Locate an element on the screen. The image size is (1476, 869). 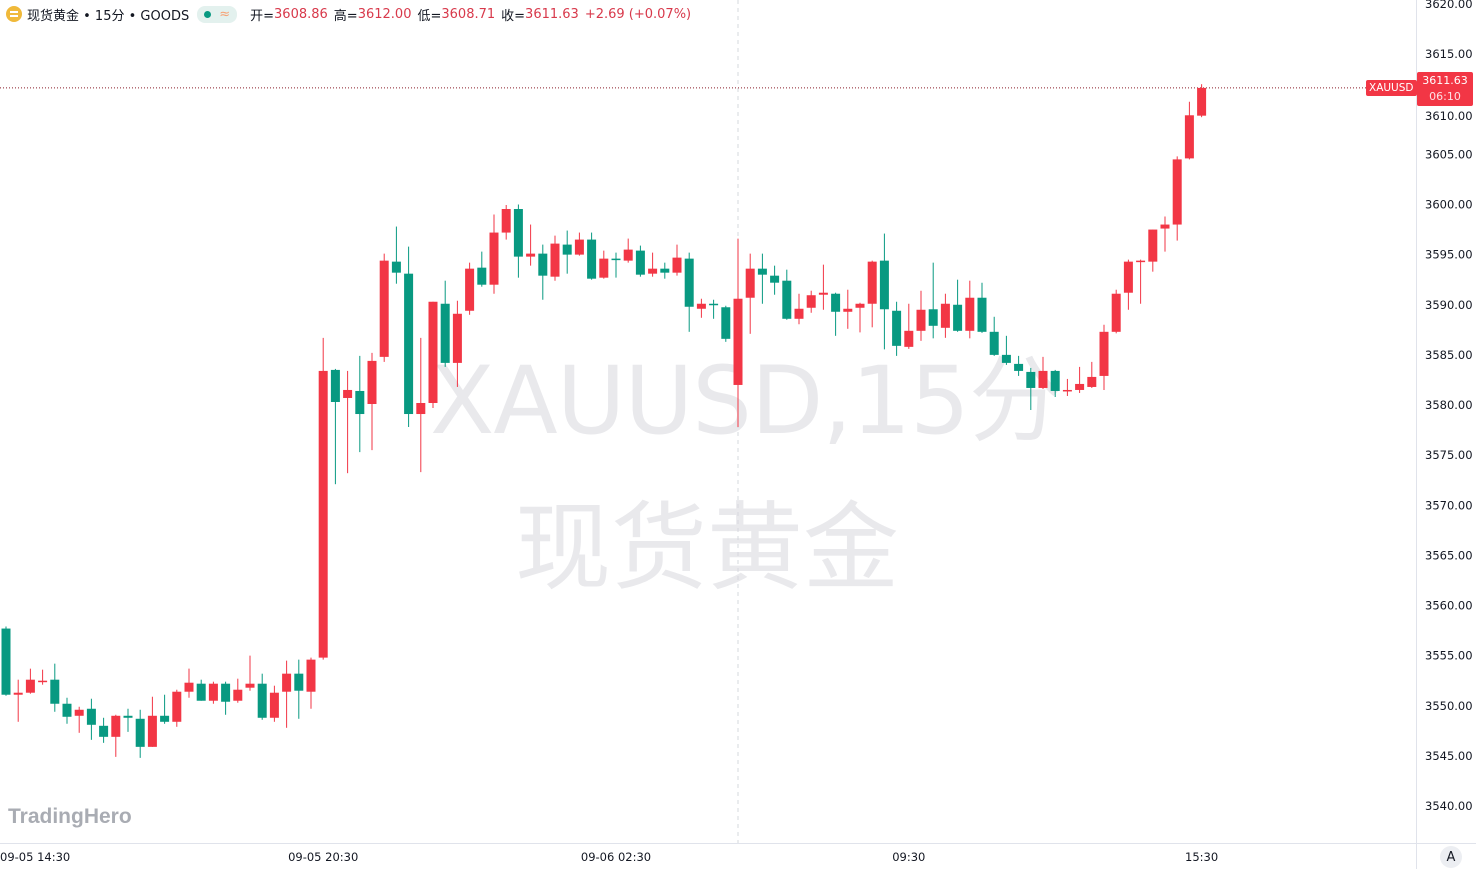
x-tick-label: 15:30 is located at coordinates (1201, 857).